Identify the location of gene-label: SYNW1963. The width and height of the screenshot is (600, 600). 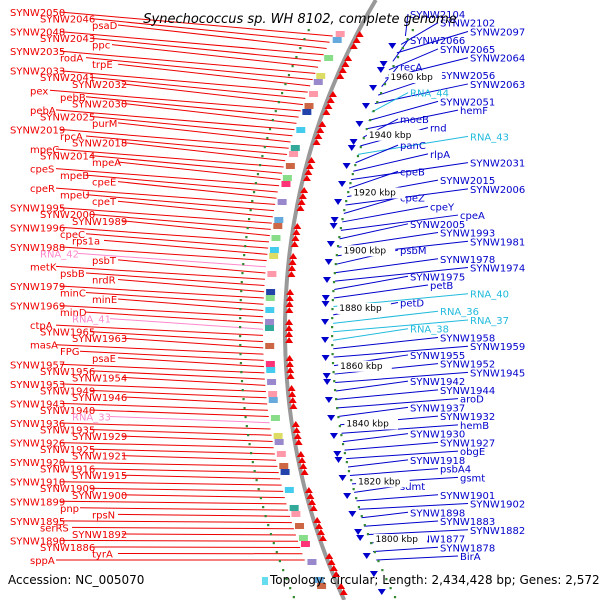
(99, 339).